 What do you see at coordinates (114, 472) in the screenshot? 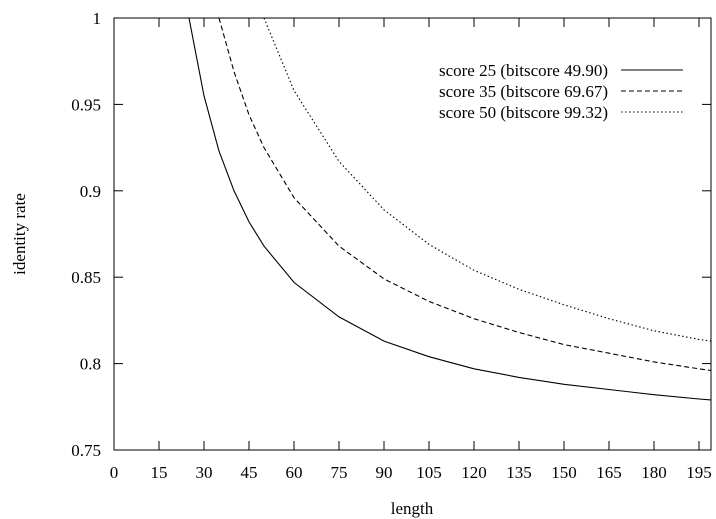
I see `x-tick-label: 0` at bounding box center [114, 472].